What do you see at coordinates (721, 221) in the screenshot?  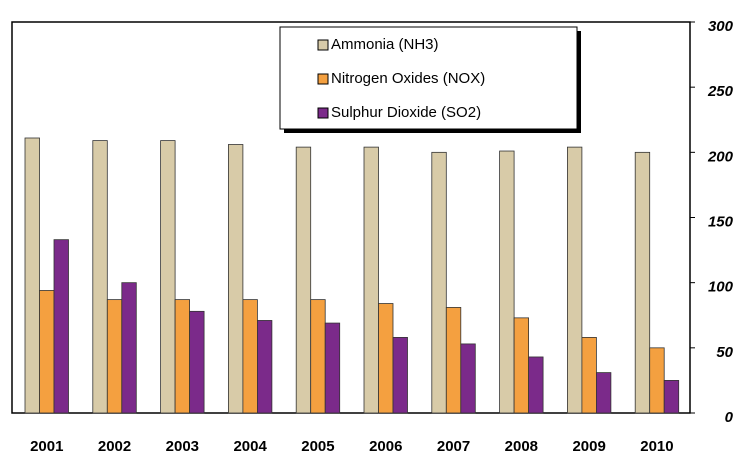 I see `y-tick-label: 150` at bounding box center [721, 221].